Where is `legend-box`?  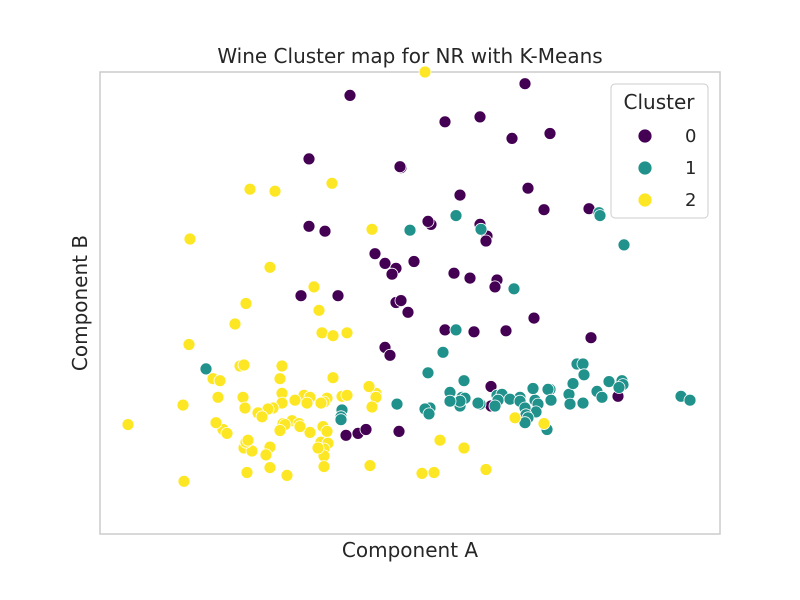 legend-box is located at coordinates (659, 151).